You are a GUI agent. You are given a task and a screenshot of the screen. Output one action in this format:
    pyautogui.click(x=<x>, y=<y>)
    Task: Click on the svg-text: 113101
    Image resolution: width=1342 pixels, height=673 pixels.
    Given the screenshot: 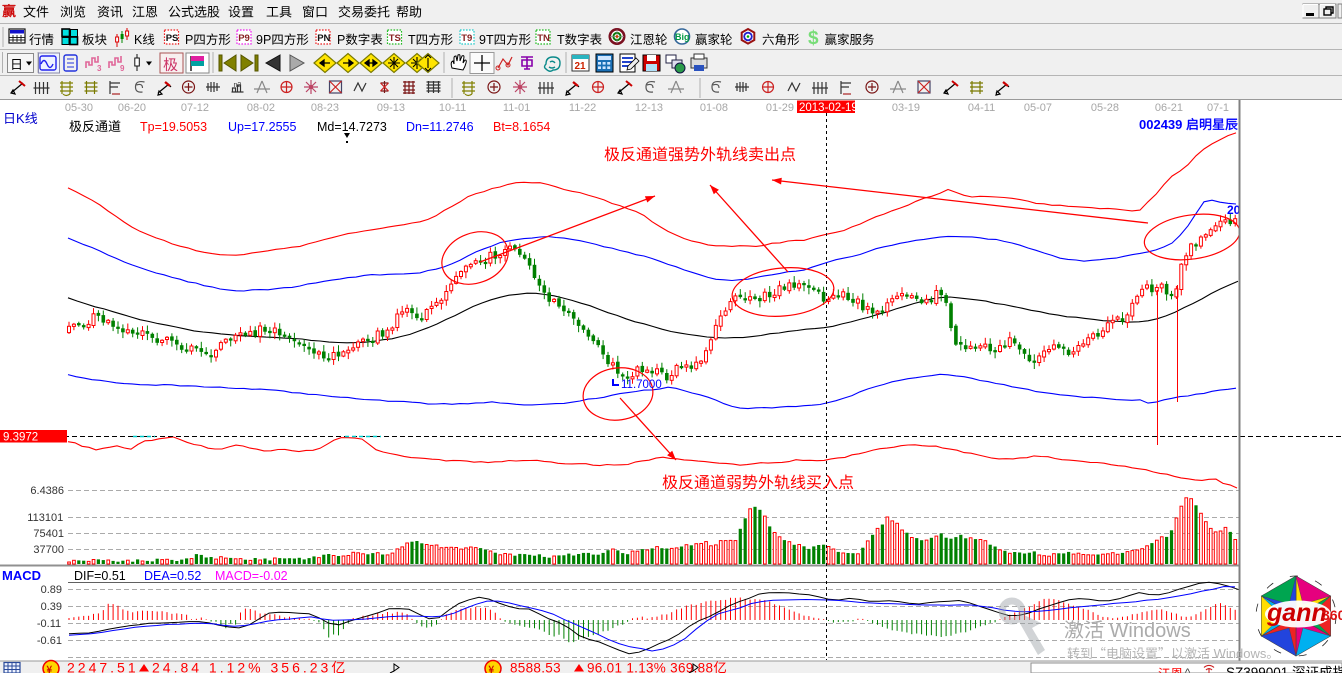 What is the action you would take?
    pyautogui.click(x=45, y=518)
    